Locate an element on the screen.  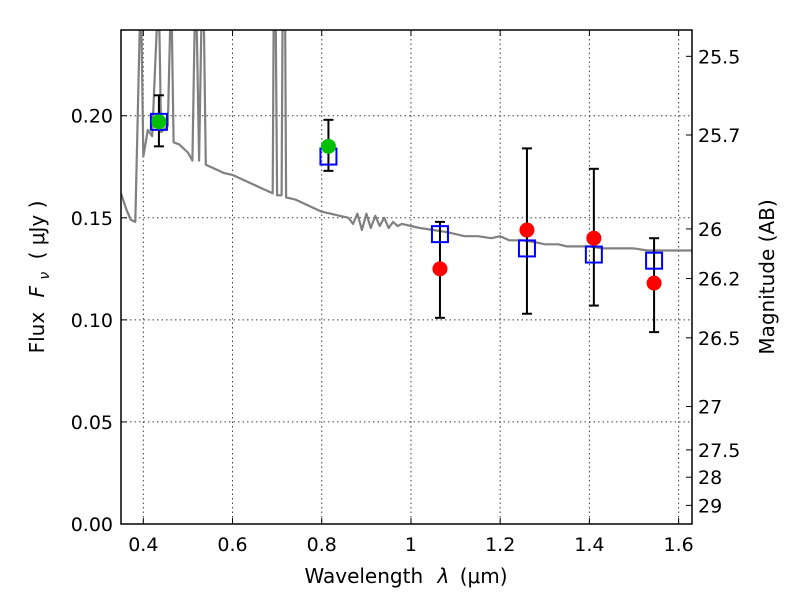
x-tick-label: 1.2 is located at coordinates (500, 545).